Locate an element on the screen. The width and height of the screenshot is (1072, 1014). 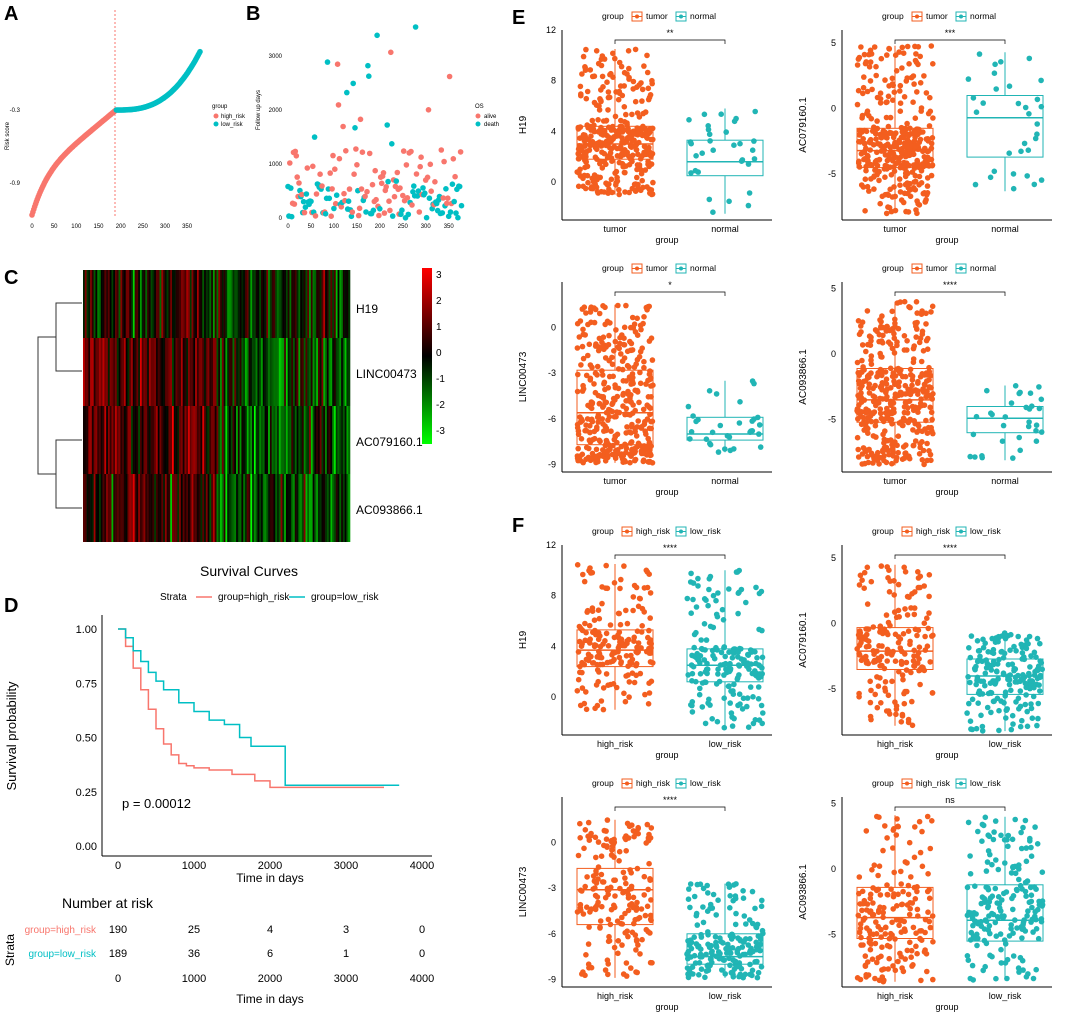
panel-label-b: B is located at coordinates (253, 14).